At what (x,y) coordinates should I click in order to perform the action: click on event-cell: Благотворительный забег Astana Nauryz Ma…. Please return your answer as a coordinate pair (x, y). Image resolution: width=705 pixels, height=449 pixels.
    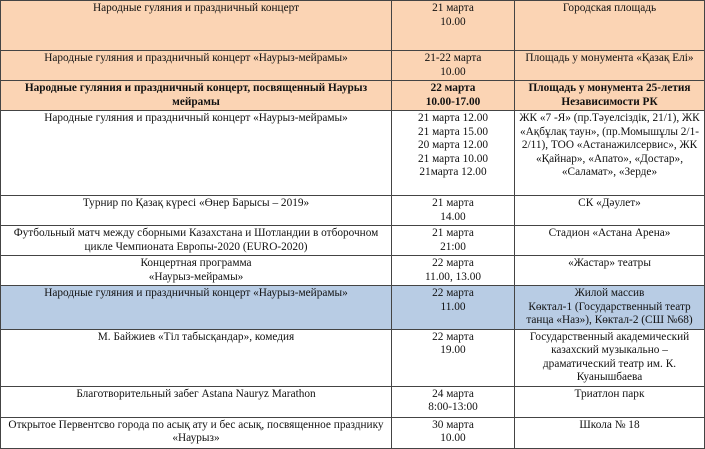
    Looking at the image, I should click on (196, 401).